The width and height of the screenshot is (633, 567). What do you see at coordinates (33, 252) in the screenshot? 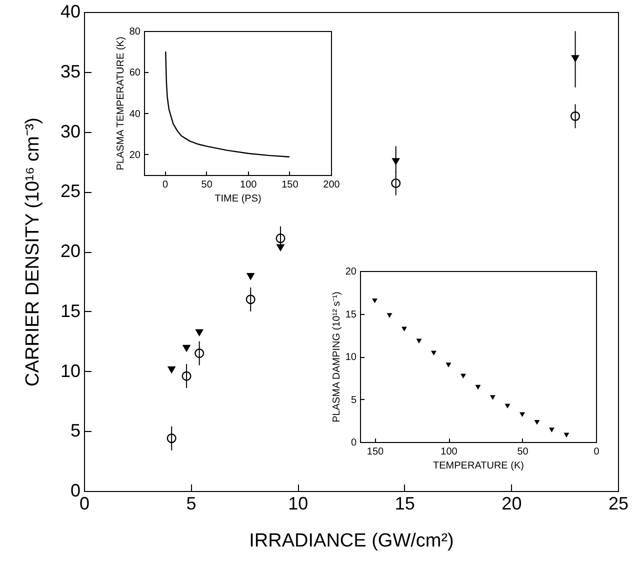
I see `y-axis-title: CARRIER DENSITY (10¹⁶ cm⁻³)` at bounding box center [33, 252].